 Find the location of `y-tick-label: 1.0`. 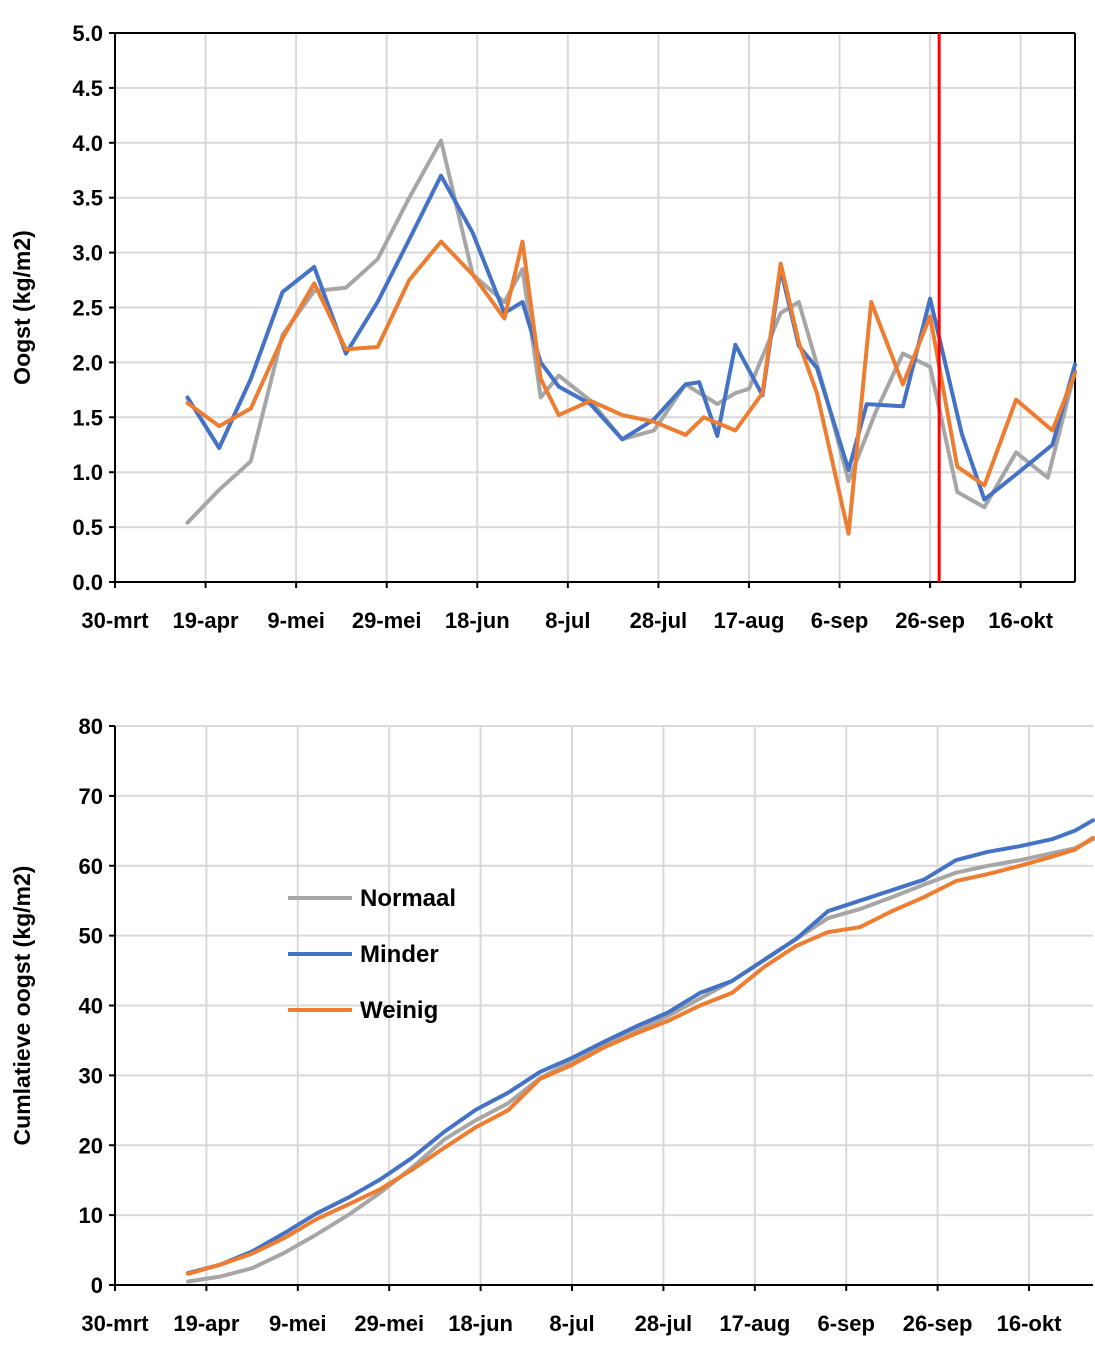

y-tick-label: 1.0 is located at coordinates (87, 472).